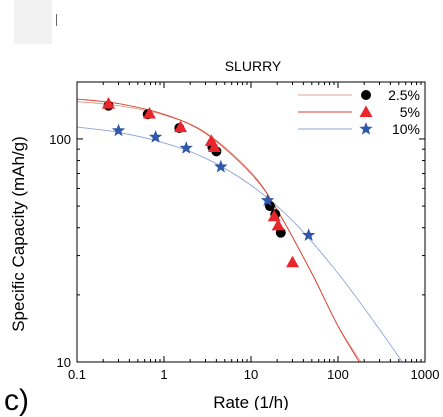 The image size is (443, 417). I want to click on x-tick-label: 1000, so click(425, 374).